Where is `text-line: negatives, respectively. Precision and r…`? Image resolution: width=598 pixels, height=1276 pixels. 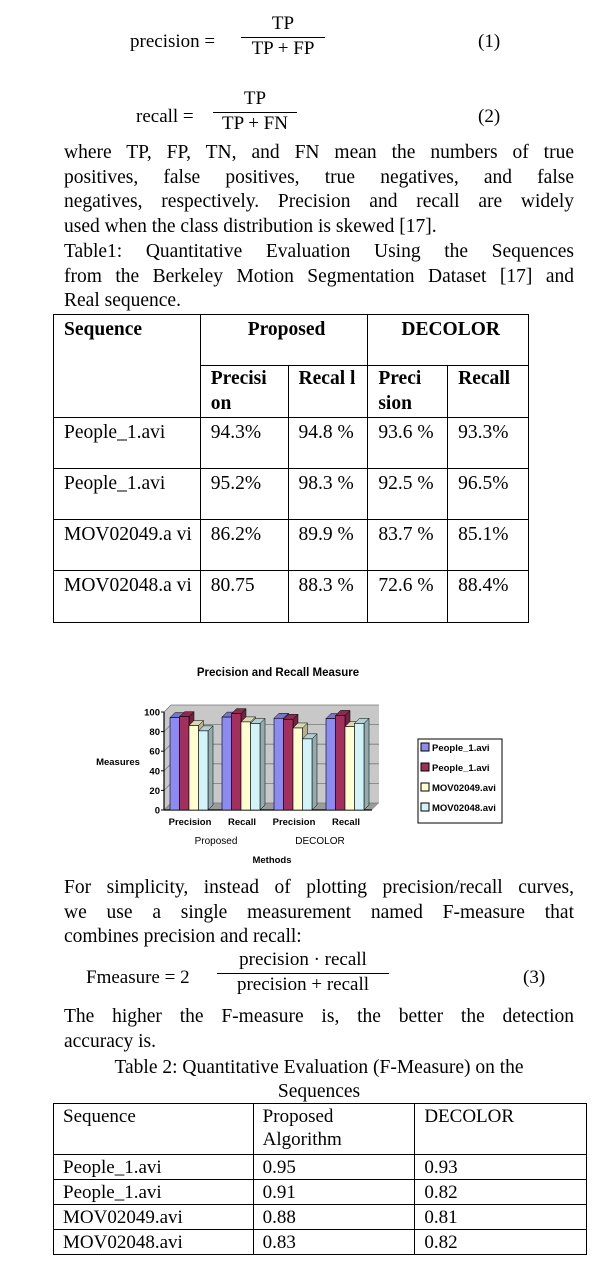
text-line: negatives, respectively. Precision and r… is located at coordinates (319, 202).